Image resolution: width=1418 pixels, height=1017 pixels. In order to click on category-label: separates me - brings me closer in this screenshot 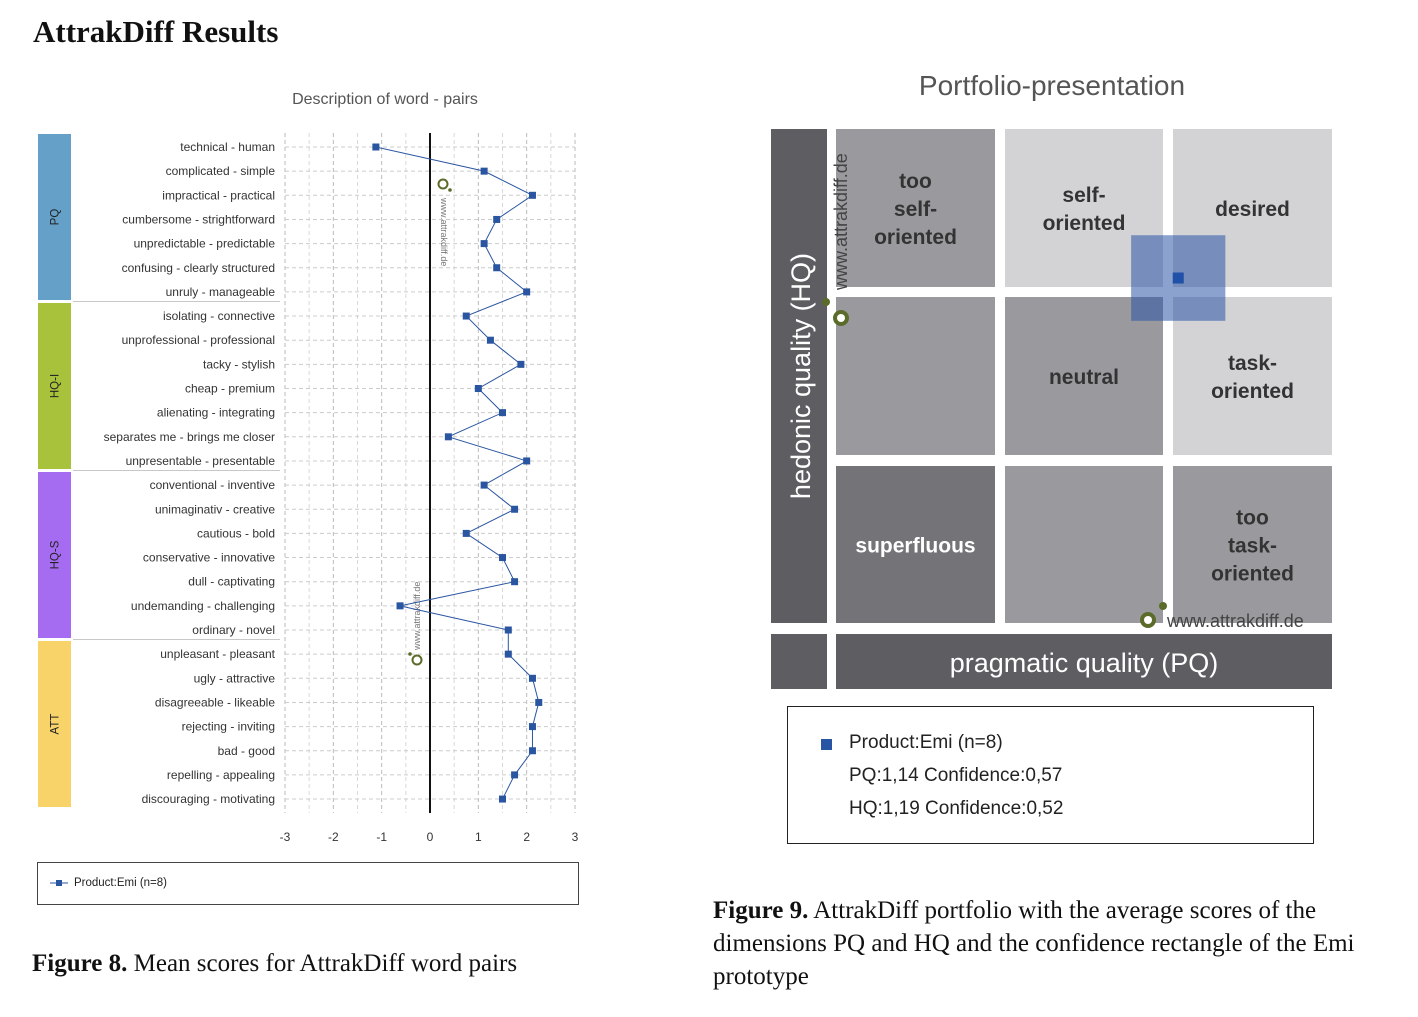, I will do `click(189, 437)`.